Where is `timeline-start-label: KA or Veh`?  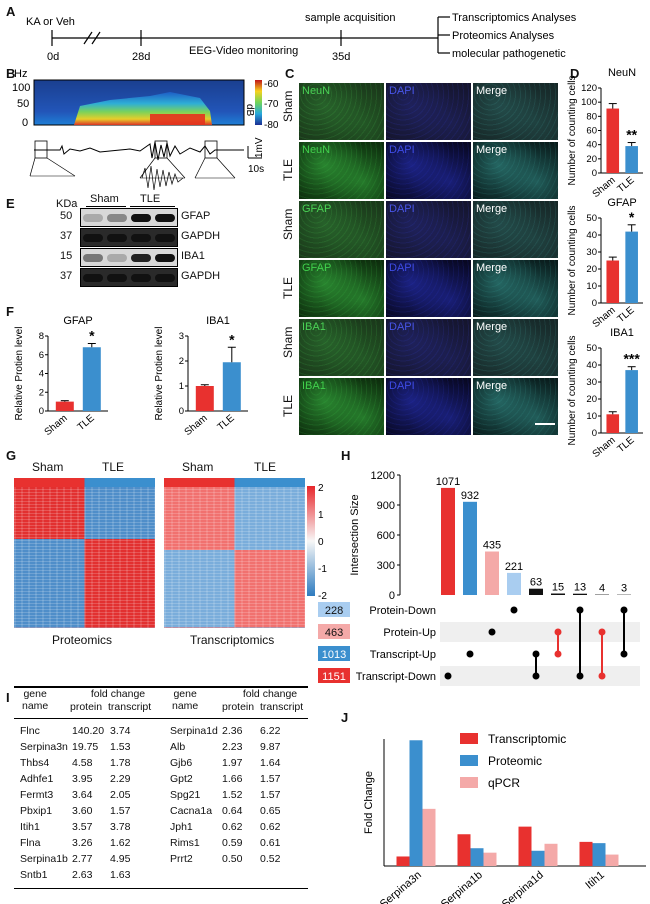
timeline-start-label: KA or Veh is located at coordinates (50, 22).